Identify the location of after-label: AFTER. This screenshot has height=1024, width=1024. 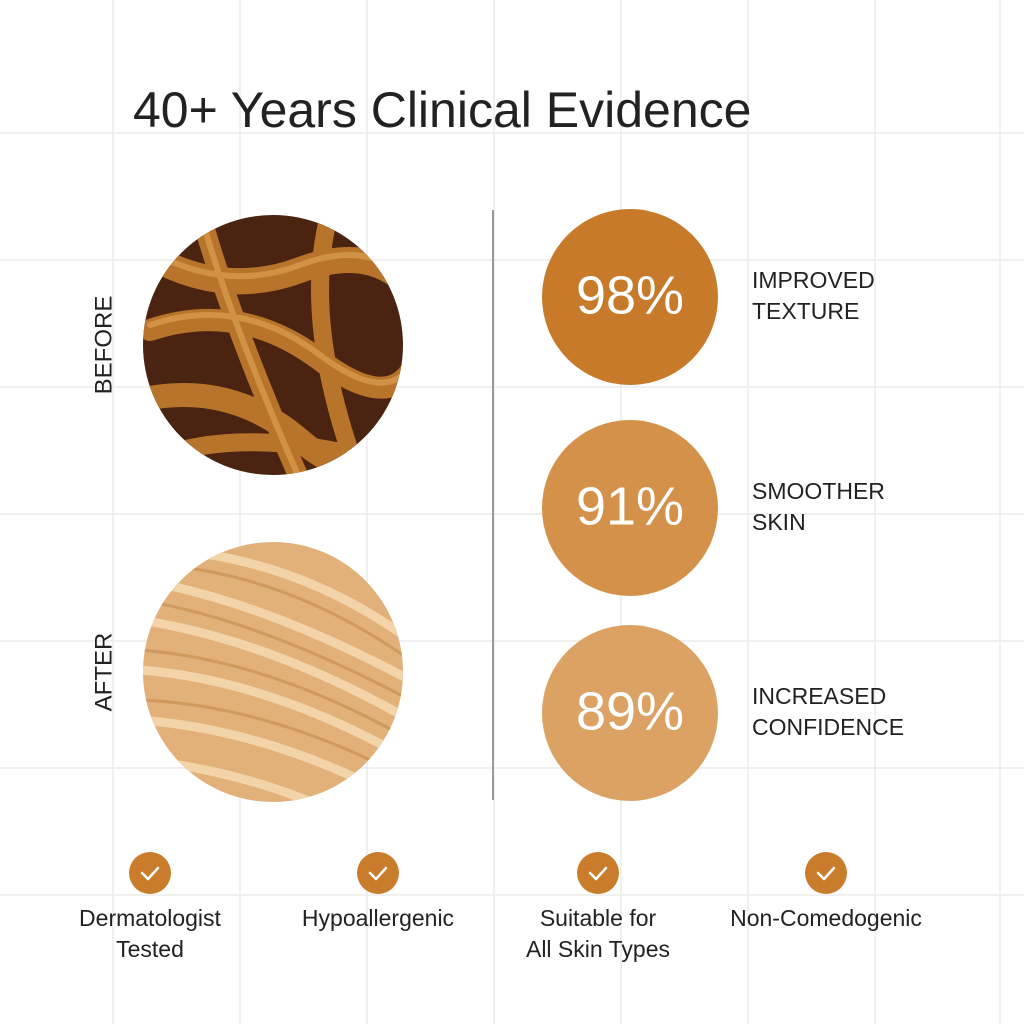
(103, 672).